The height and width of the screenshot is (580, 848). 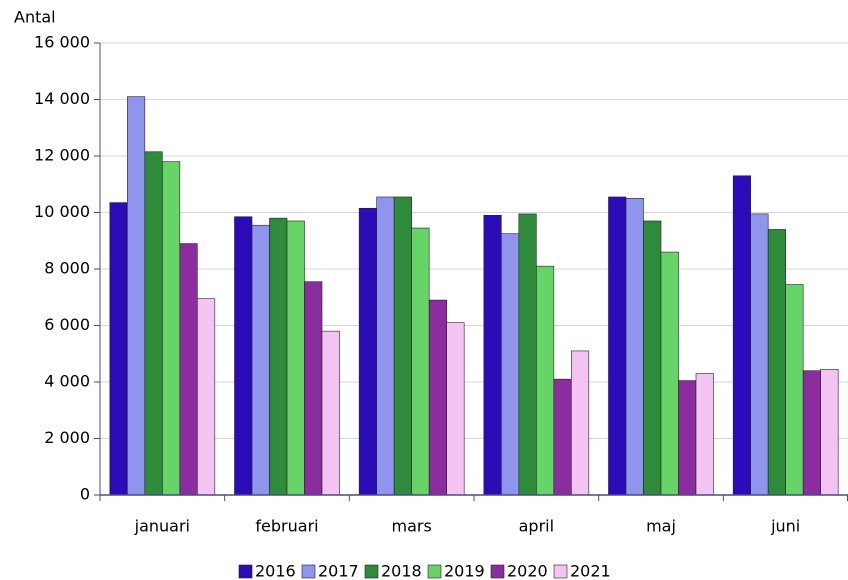 What do you see at coordinates (67, 324) in the screenshot?
I see `y-tick-label: 6 000` at bounding box center [67, 324].